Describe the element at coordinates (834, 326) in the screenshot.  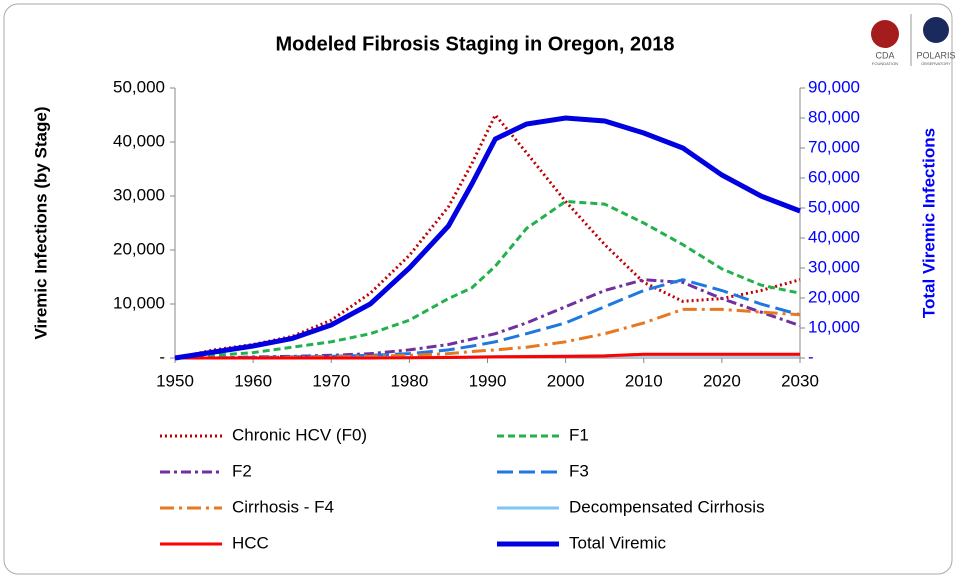
I see `y2-tick-label: 10,000` at that location.